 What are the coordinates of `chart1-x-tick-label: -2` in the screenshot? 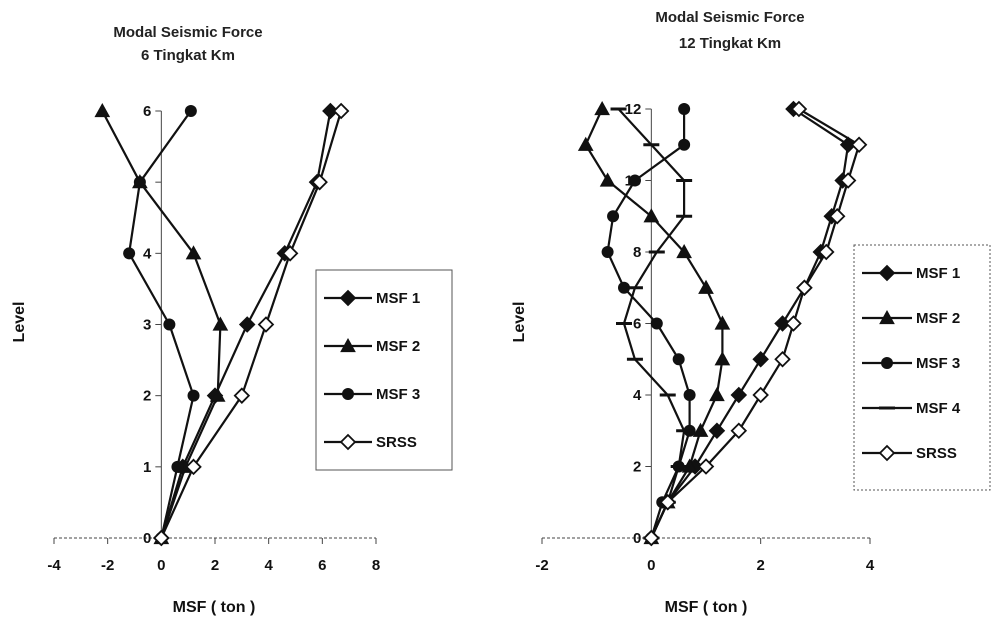 It's located at (107, 565).